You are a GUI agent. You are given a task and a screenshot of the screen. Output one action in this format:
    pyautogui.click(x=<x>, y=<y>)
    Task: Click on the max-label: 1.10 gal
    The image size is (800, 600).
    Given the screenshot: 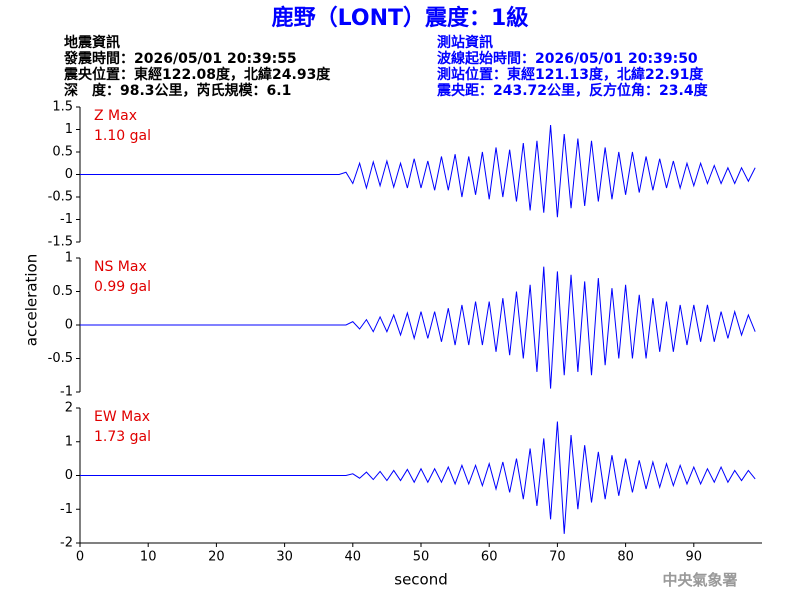 What is the action you would take?
    pyautogui.click(x=122, y=136)
    